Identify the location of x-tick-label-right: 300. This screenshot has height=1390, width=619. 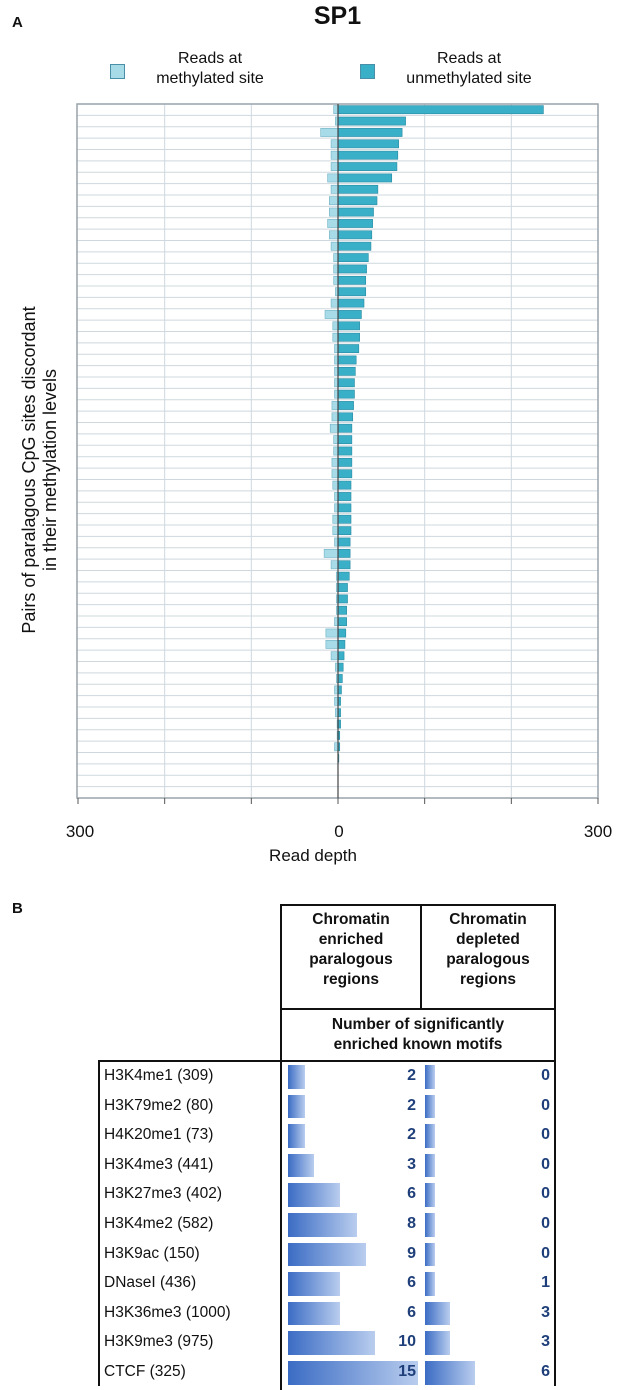
(598, 831).